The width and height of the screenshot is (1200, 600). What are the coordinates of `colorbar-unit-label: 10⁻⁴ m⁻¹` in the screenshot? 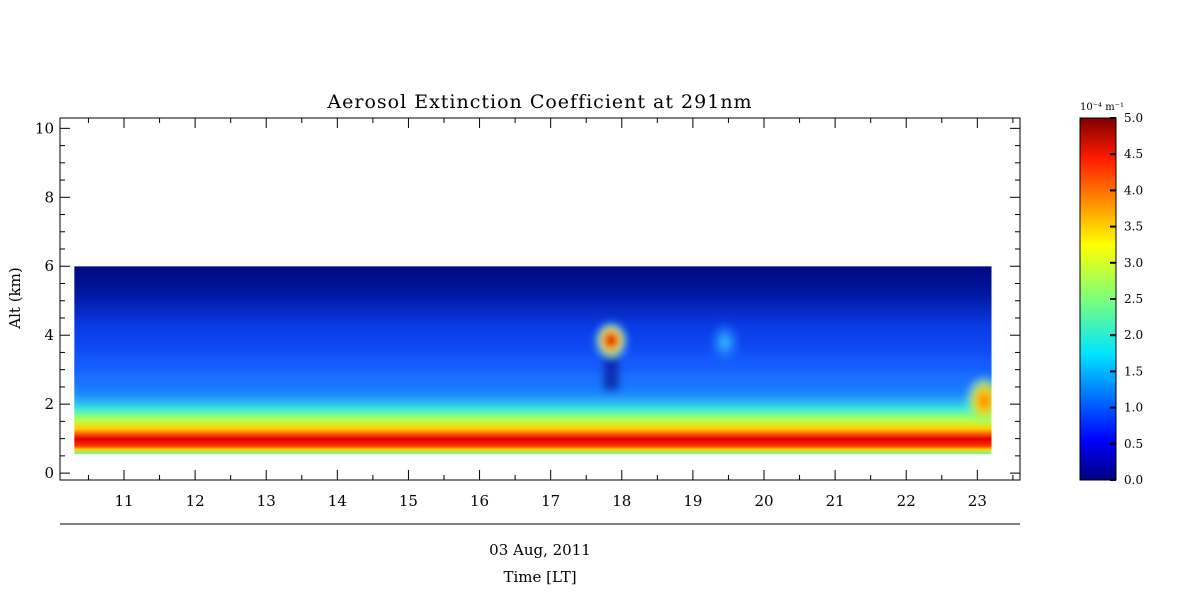 It's located at (1102, 107).